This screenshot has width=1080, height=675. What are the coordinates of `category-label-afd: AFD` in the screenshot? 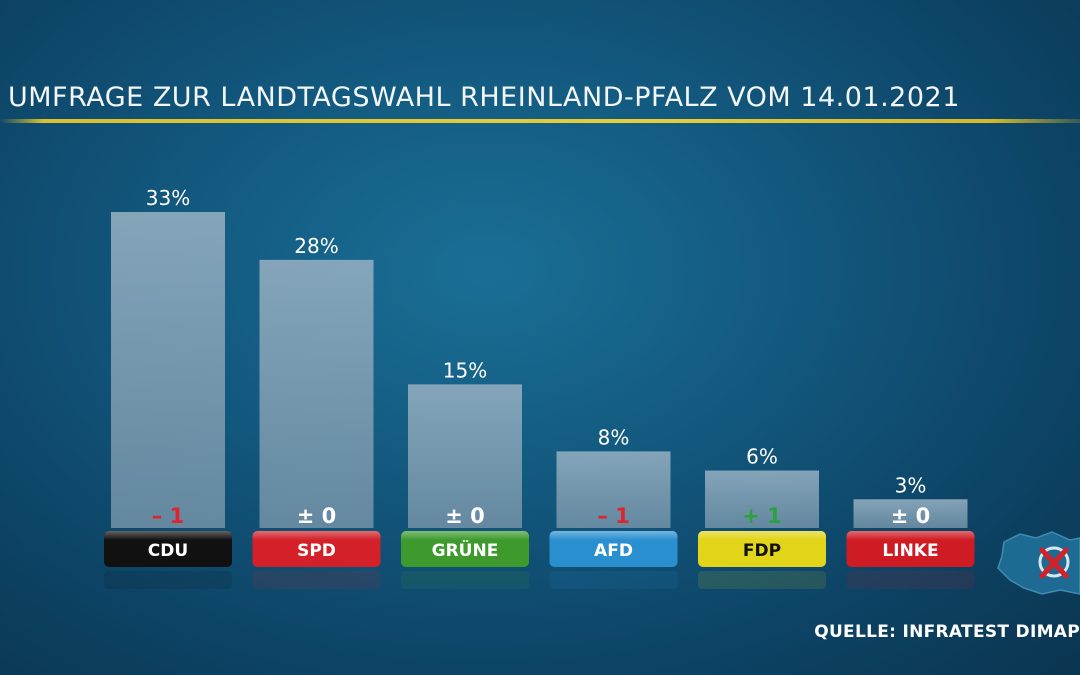 It's located at (613, 551).